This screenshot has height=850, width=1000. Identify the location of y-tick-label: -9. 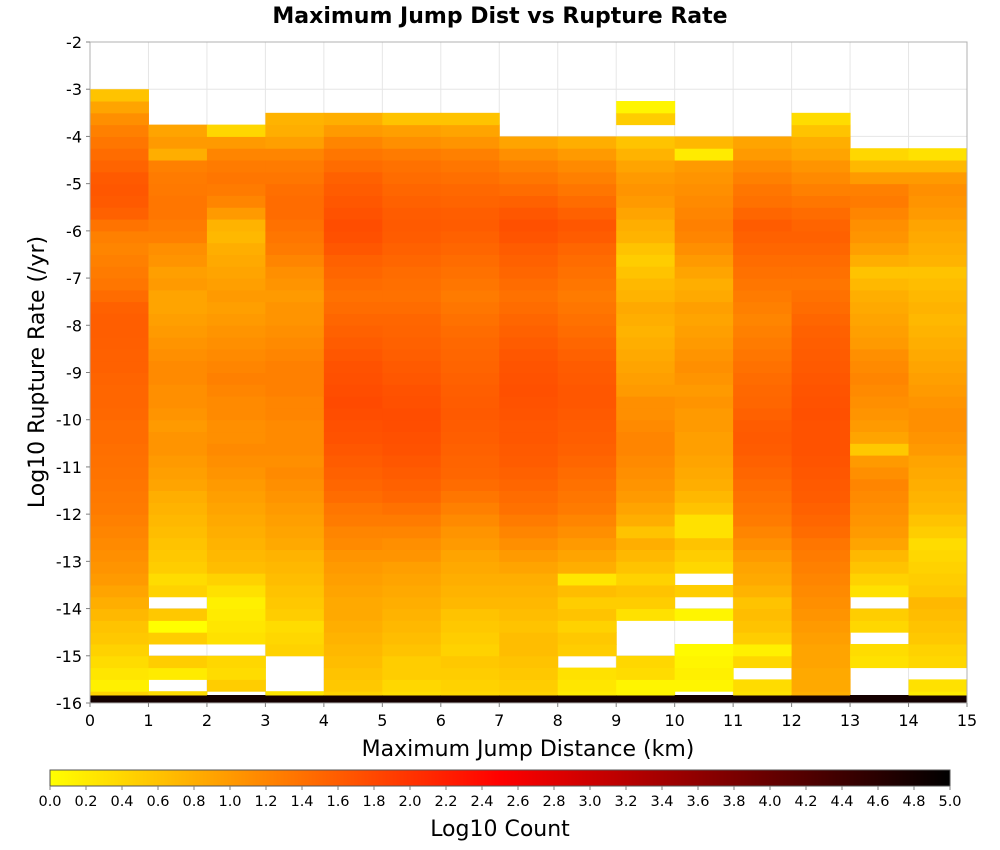
(74, 373).